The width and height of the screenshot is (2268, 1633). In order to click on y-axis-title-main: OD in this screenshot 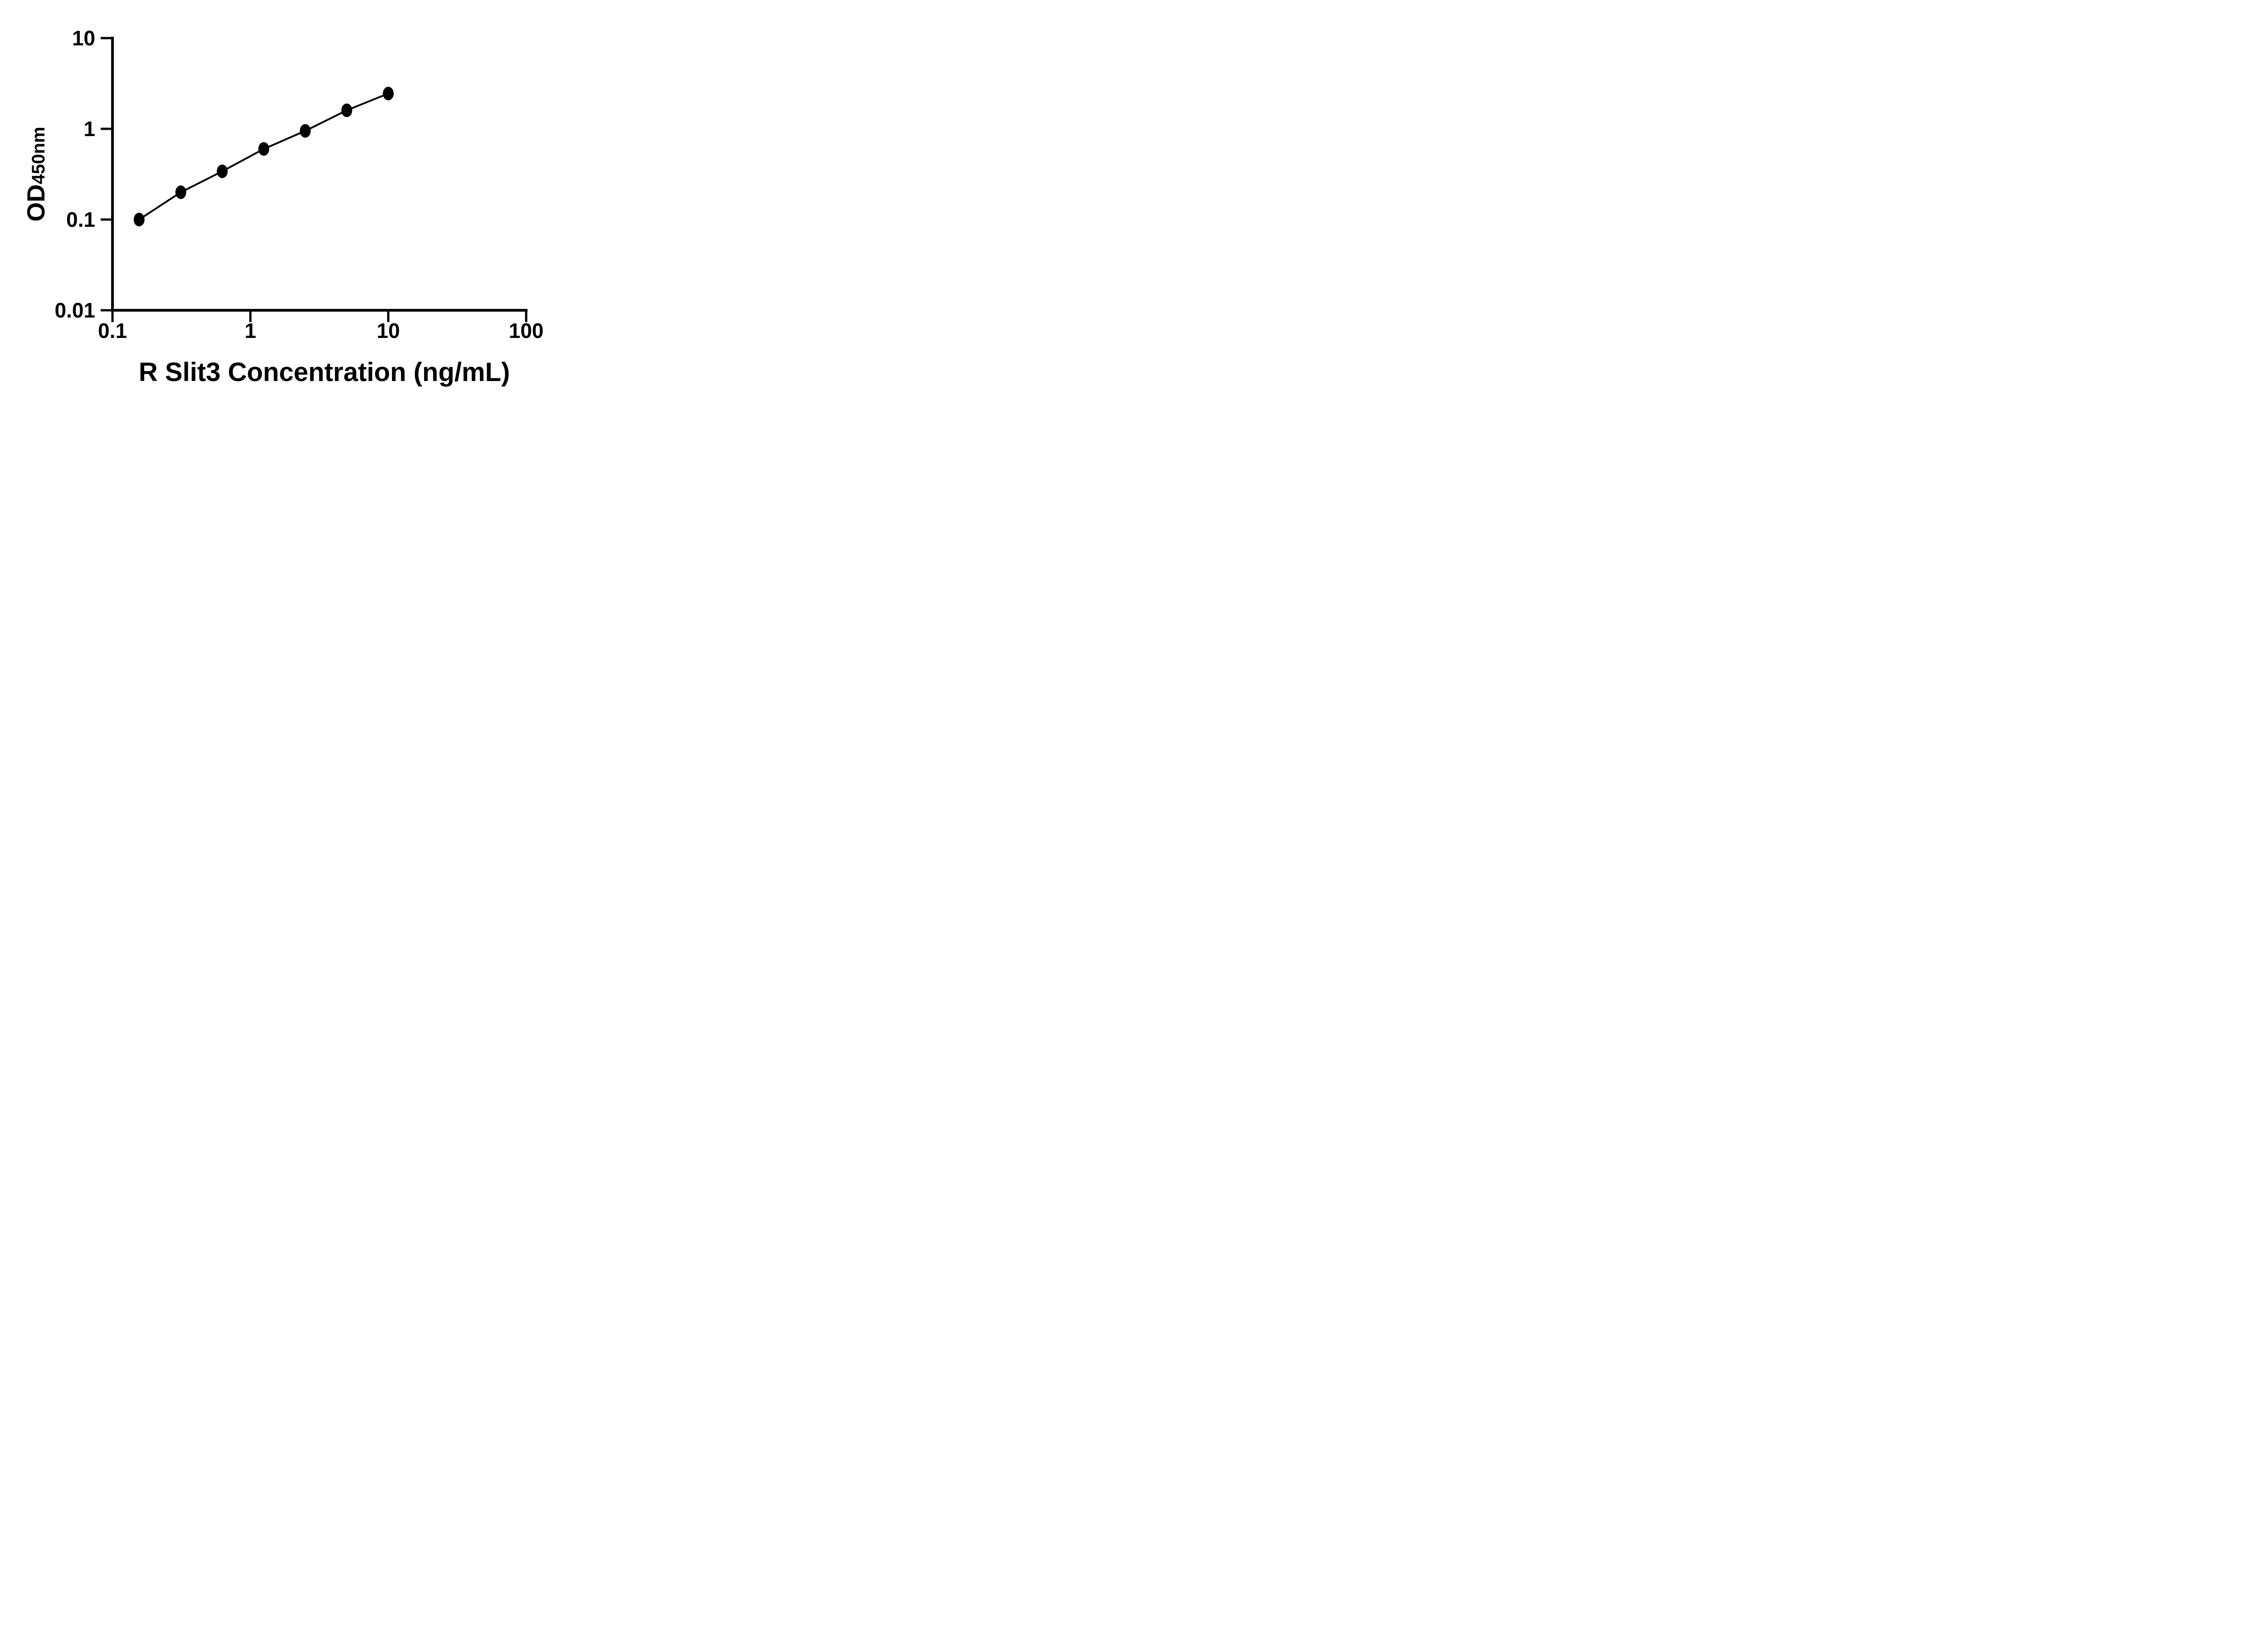, I will do `click(36, 203)`.